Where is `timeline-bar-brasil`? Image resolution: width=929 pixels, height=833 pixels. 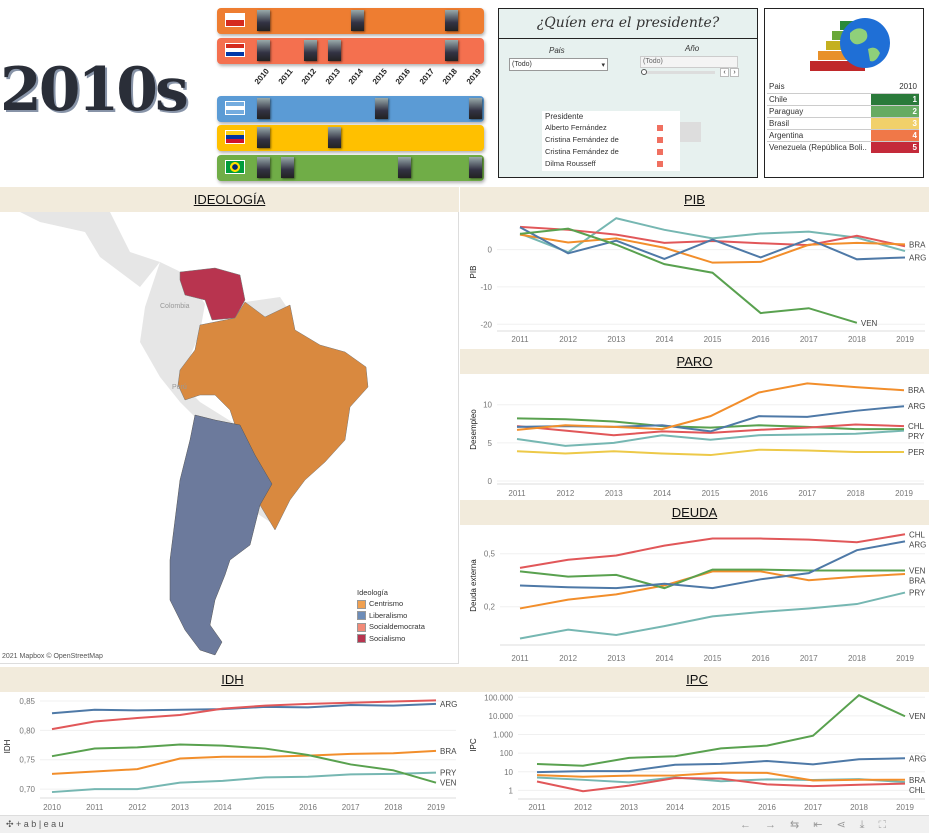
timeline-bar-brasil is located at coordinates (350, 168).